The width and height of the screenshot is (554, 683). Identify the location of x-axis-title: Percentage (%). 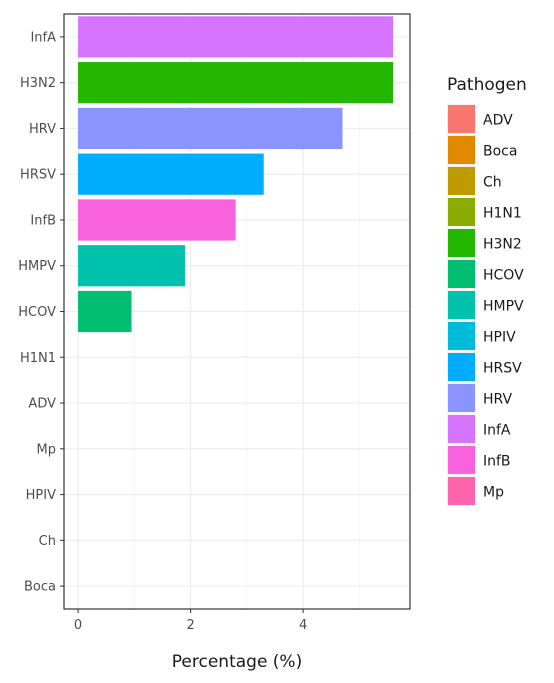
(237, 662).